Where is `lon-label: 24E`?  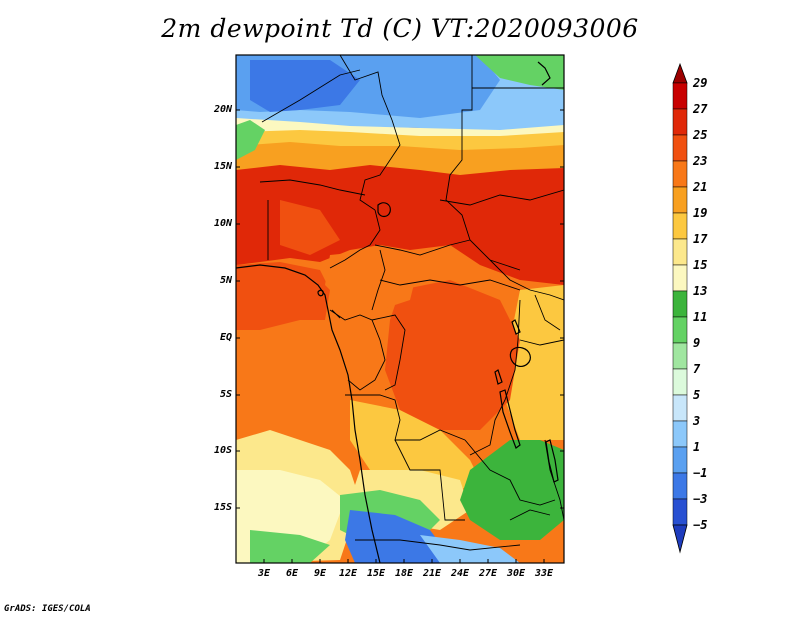
lon-label: 24E is located at coordinates (460, 573).